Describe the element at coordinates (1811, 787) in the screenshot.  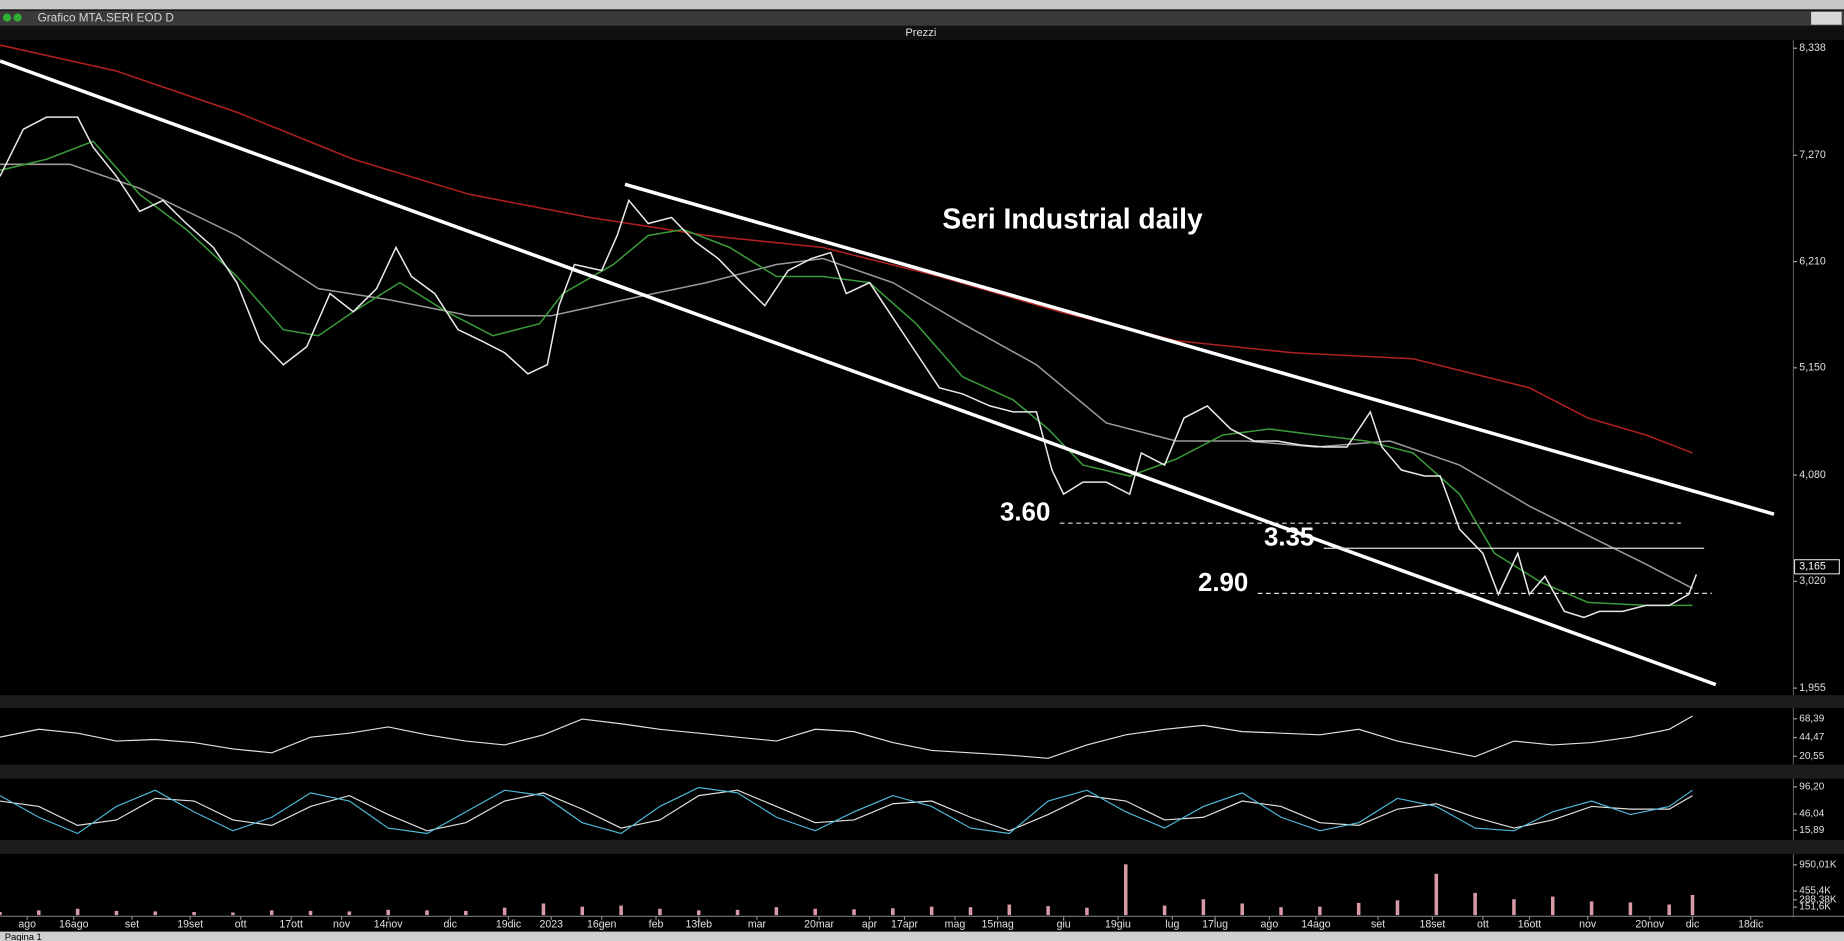
I see `y-tick-label: 96,20` at that location.